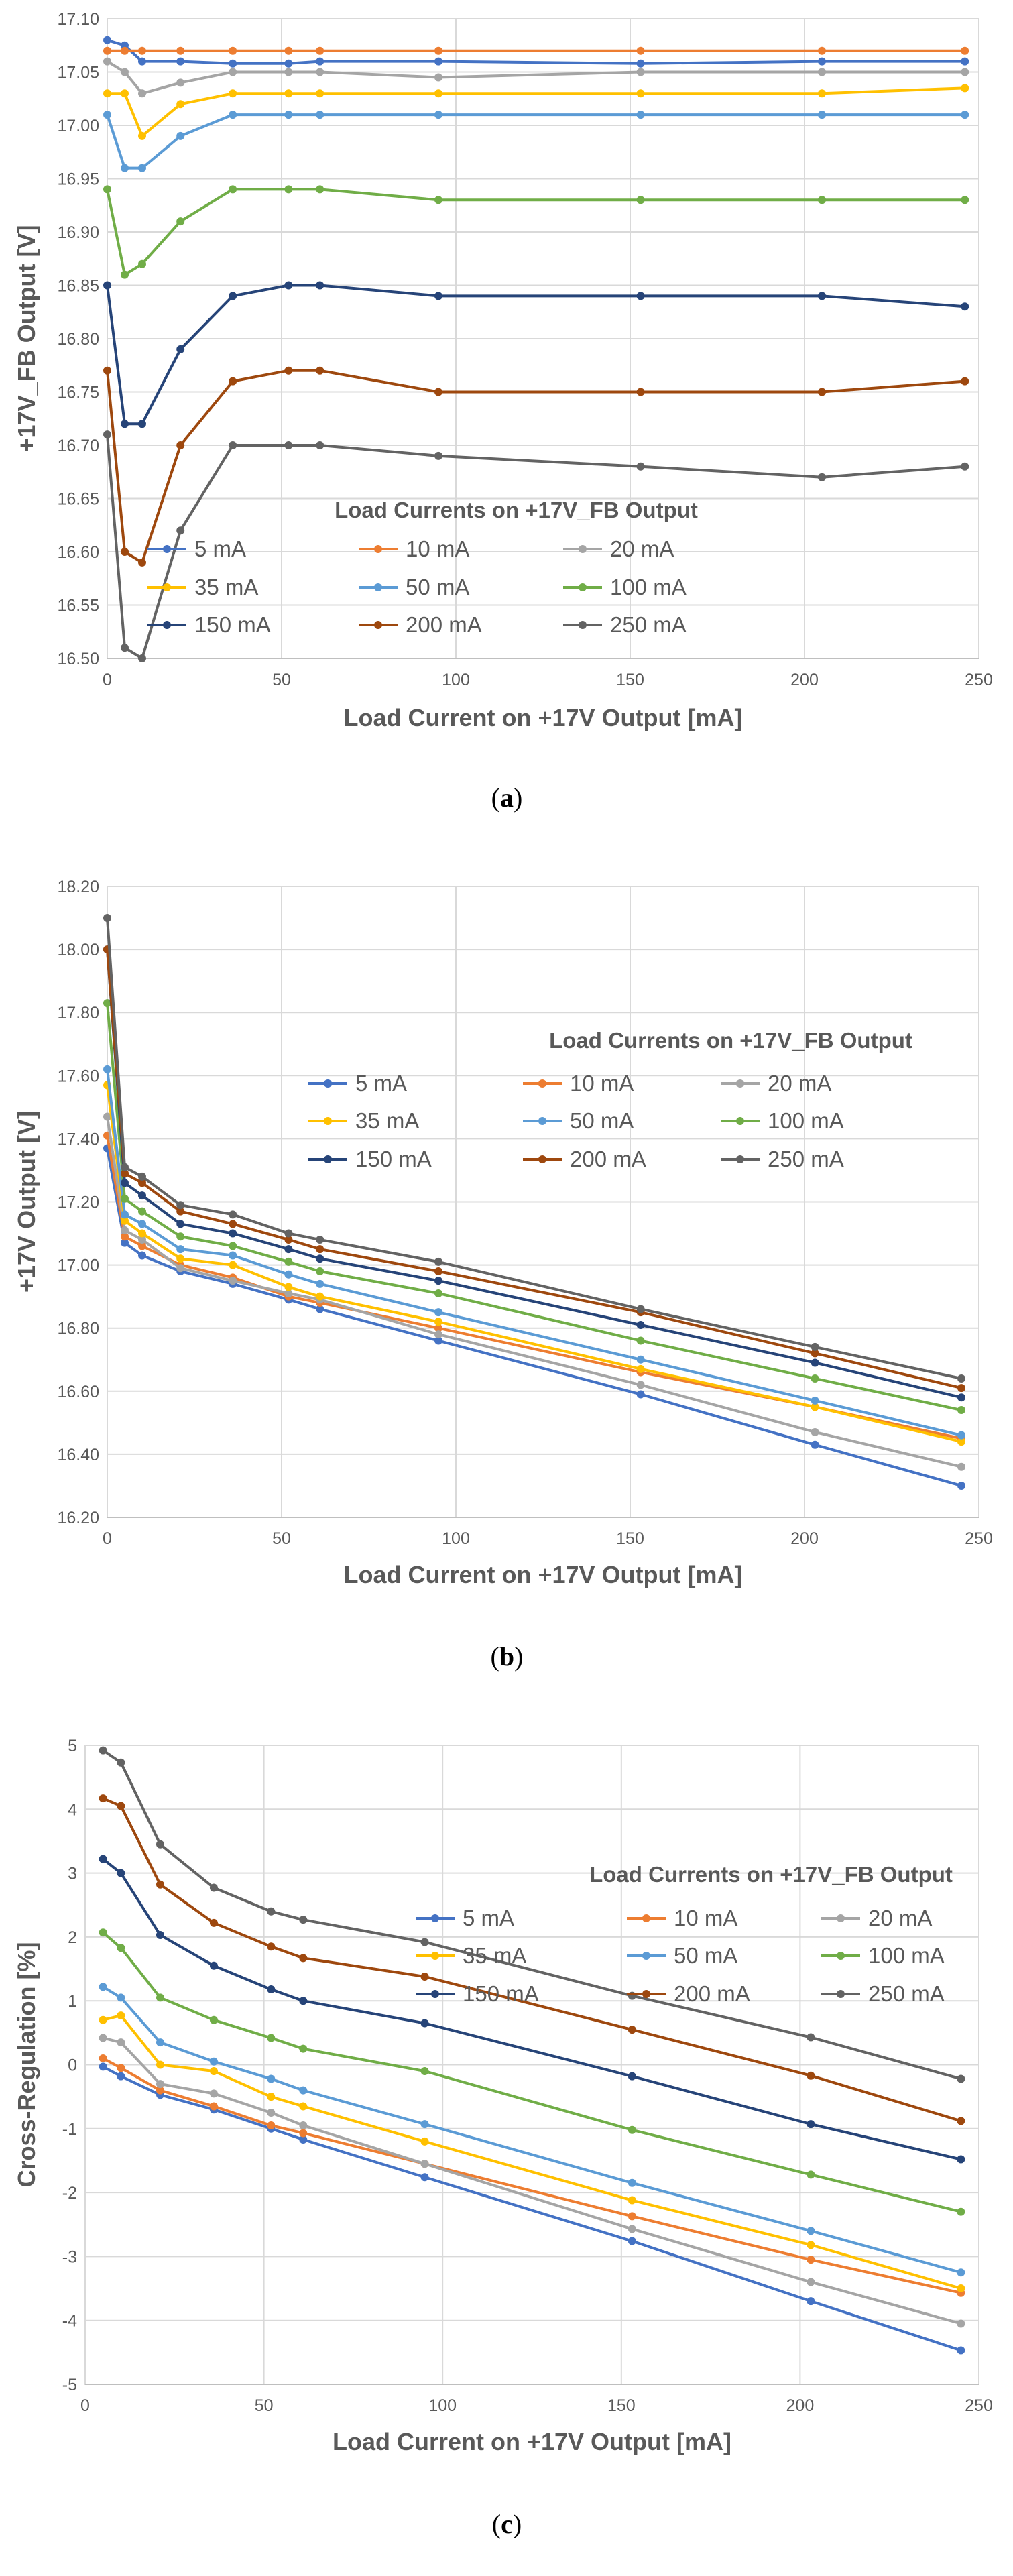 This screenshot has height=2576, width=1013. What do you see at coordinates (78, 499) in the screenshot?
I see `y-tick-label: 16.65` at bounding box center [78, 499].